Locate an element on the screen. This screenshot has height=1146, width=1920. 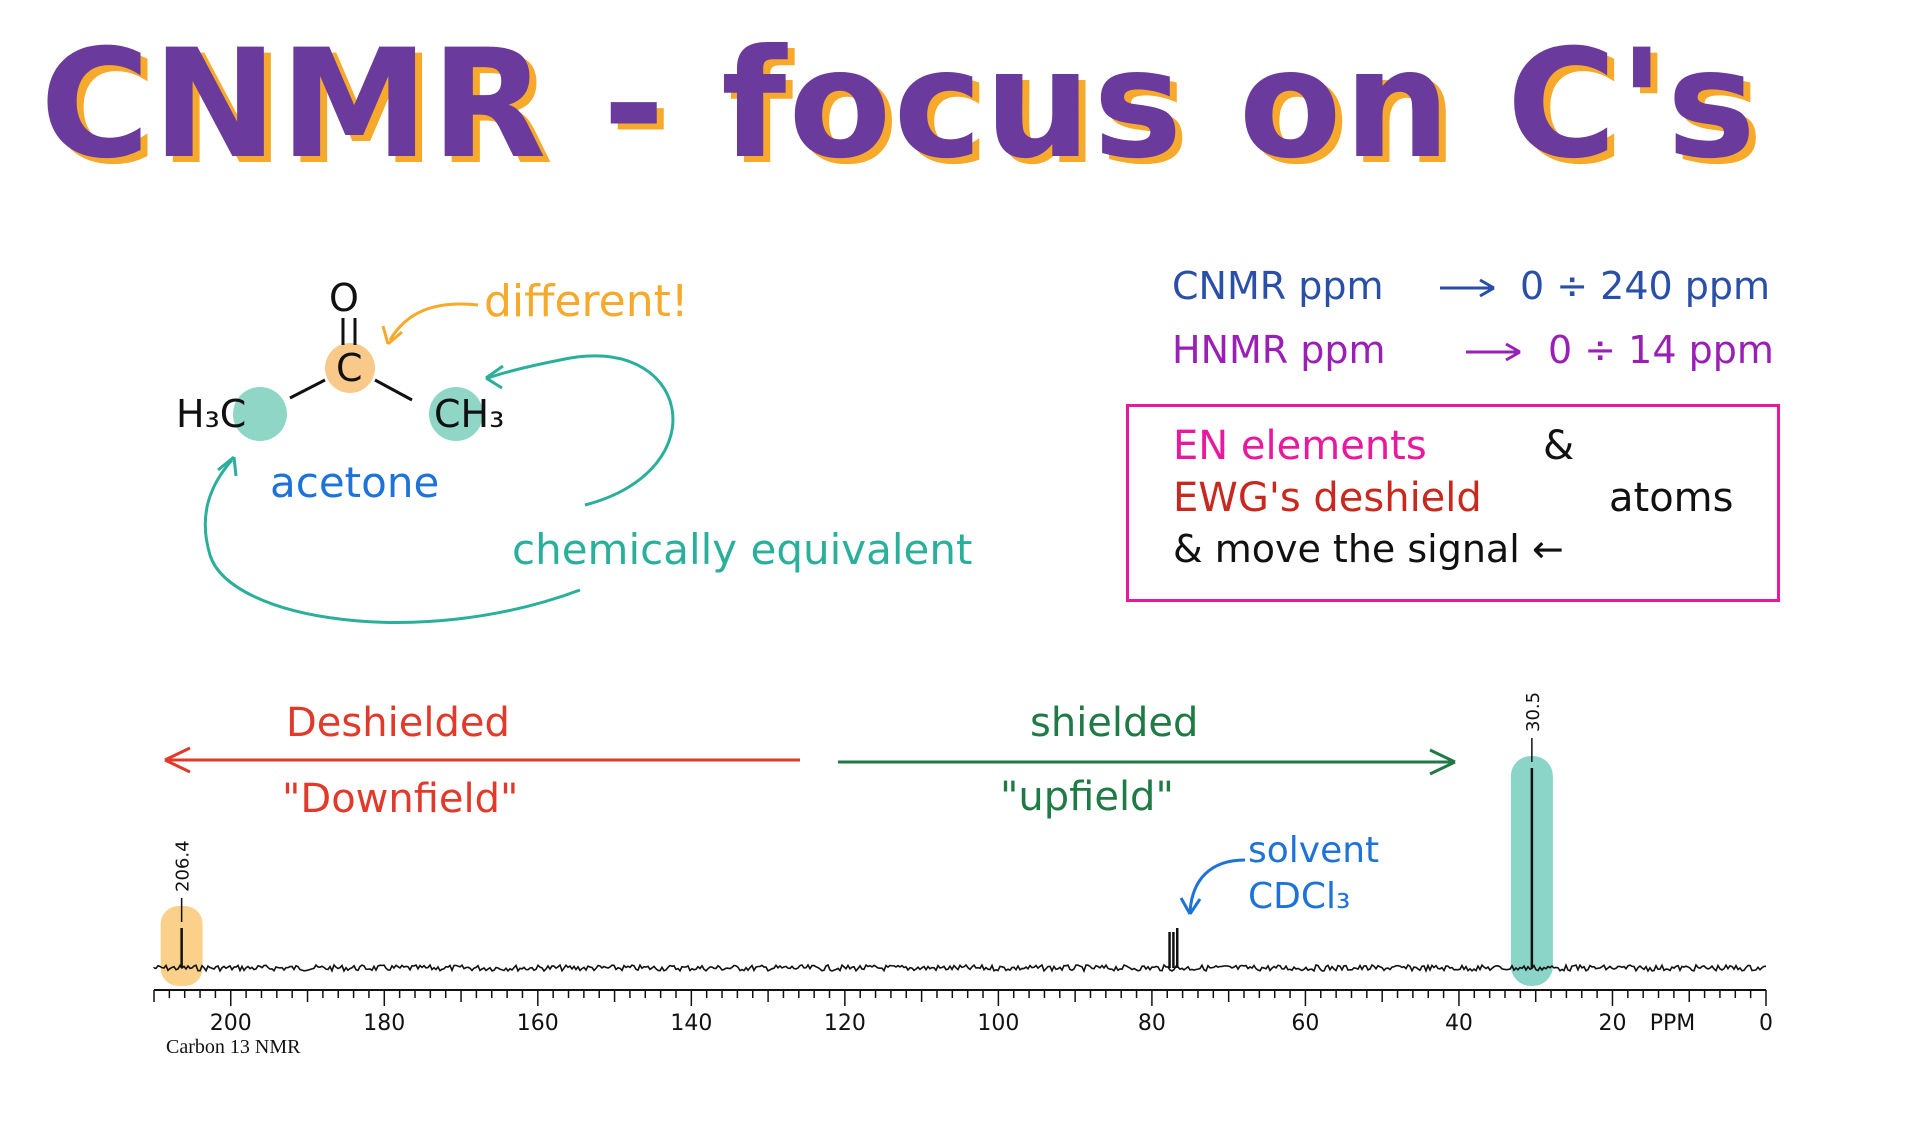
solvent-arrow is located at coordinates (1217, 885).